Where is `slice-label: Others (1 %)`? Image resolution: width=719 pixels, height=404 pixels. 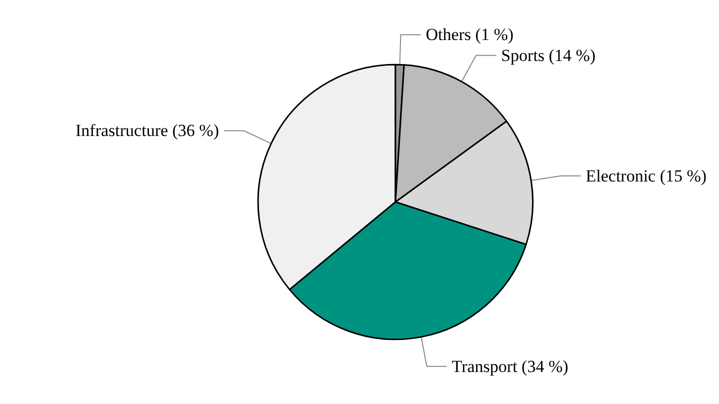
slice-label: Others (1 %) is located at coordinates (470, 34).